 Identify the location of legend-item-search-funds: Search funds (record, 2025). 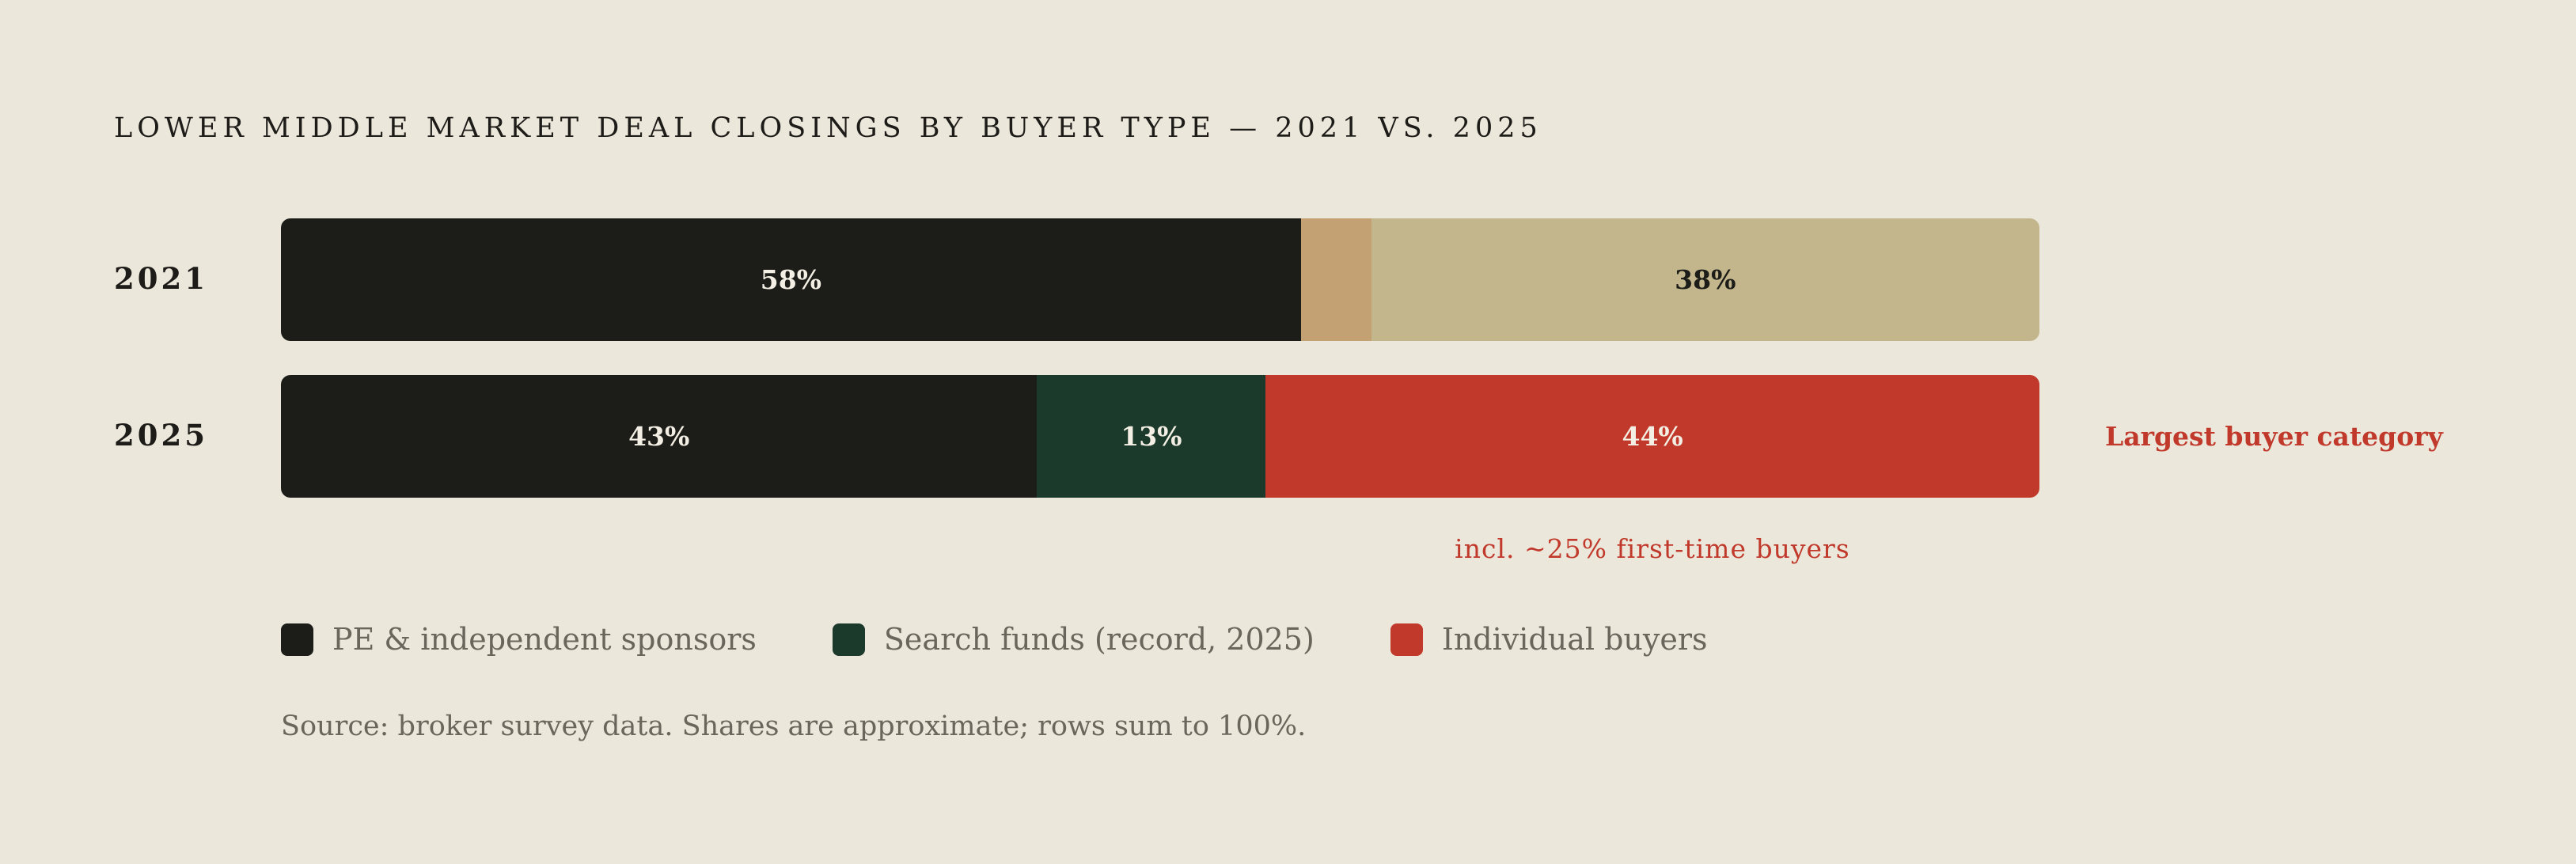
(1073, 639).